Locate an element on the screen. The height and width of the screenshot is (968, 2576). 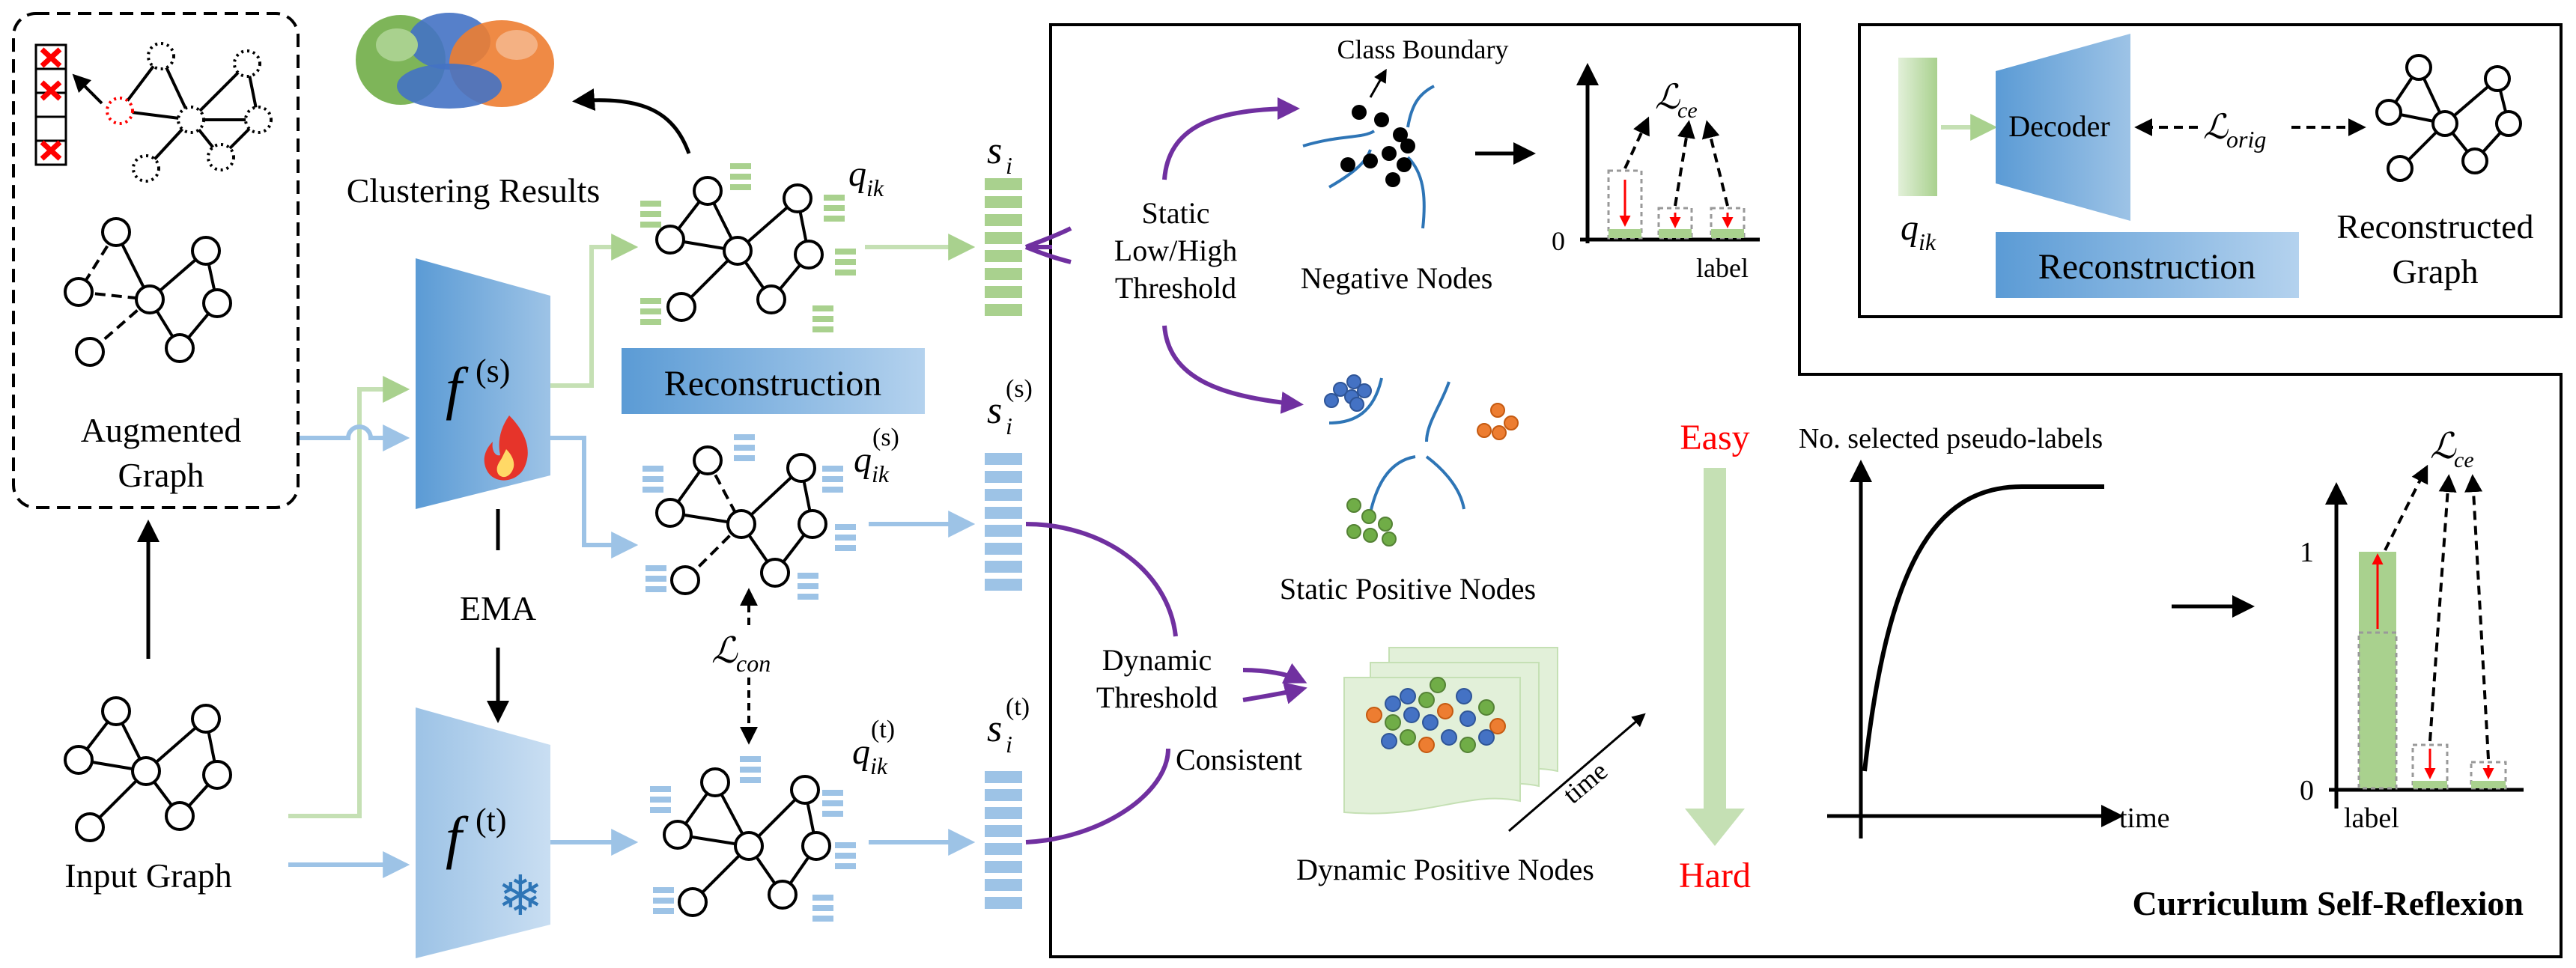
static-threshold-3: Threshold is located at coordinates (1175, 288).